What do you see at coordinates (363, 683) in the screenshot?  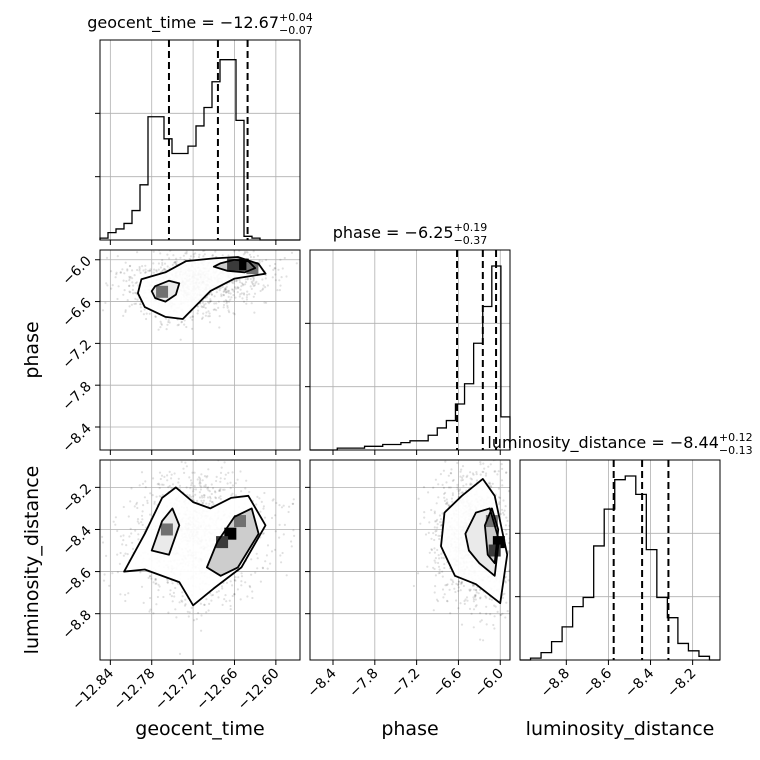 I see `x-tick-label: −7.8` at bounding box center [363, 683].